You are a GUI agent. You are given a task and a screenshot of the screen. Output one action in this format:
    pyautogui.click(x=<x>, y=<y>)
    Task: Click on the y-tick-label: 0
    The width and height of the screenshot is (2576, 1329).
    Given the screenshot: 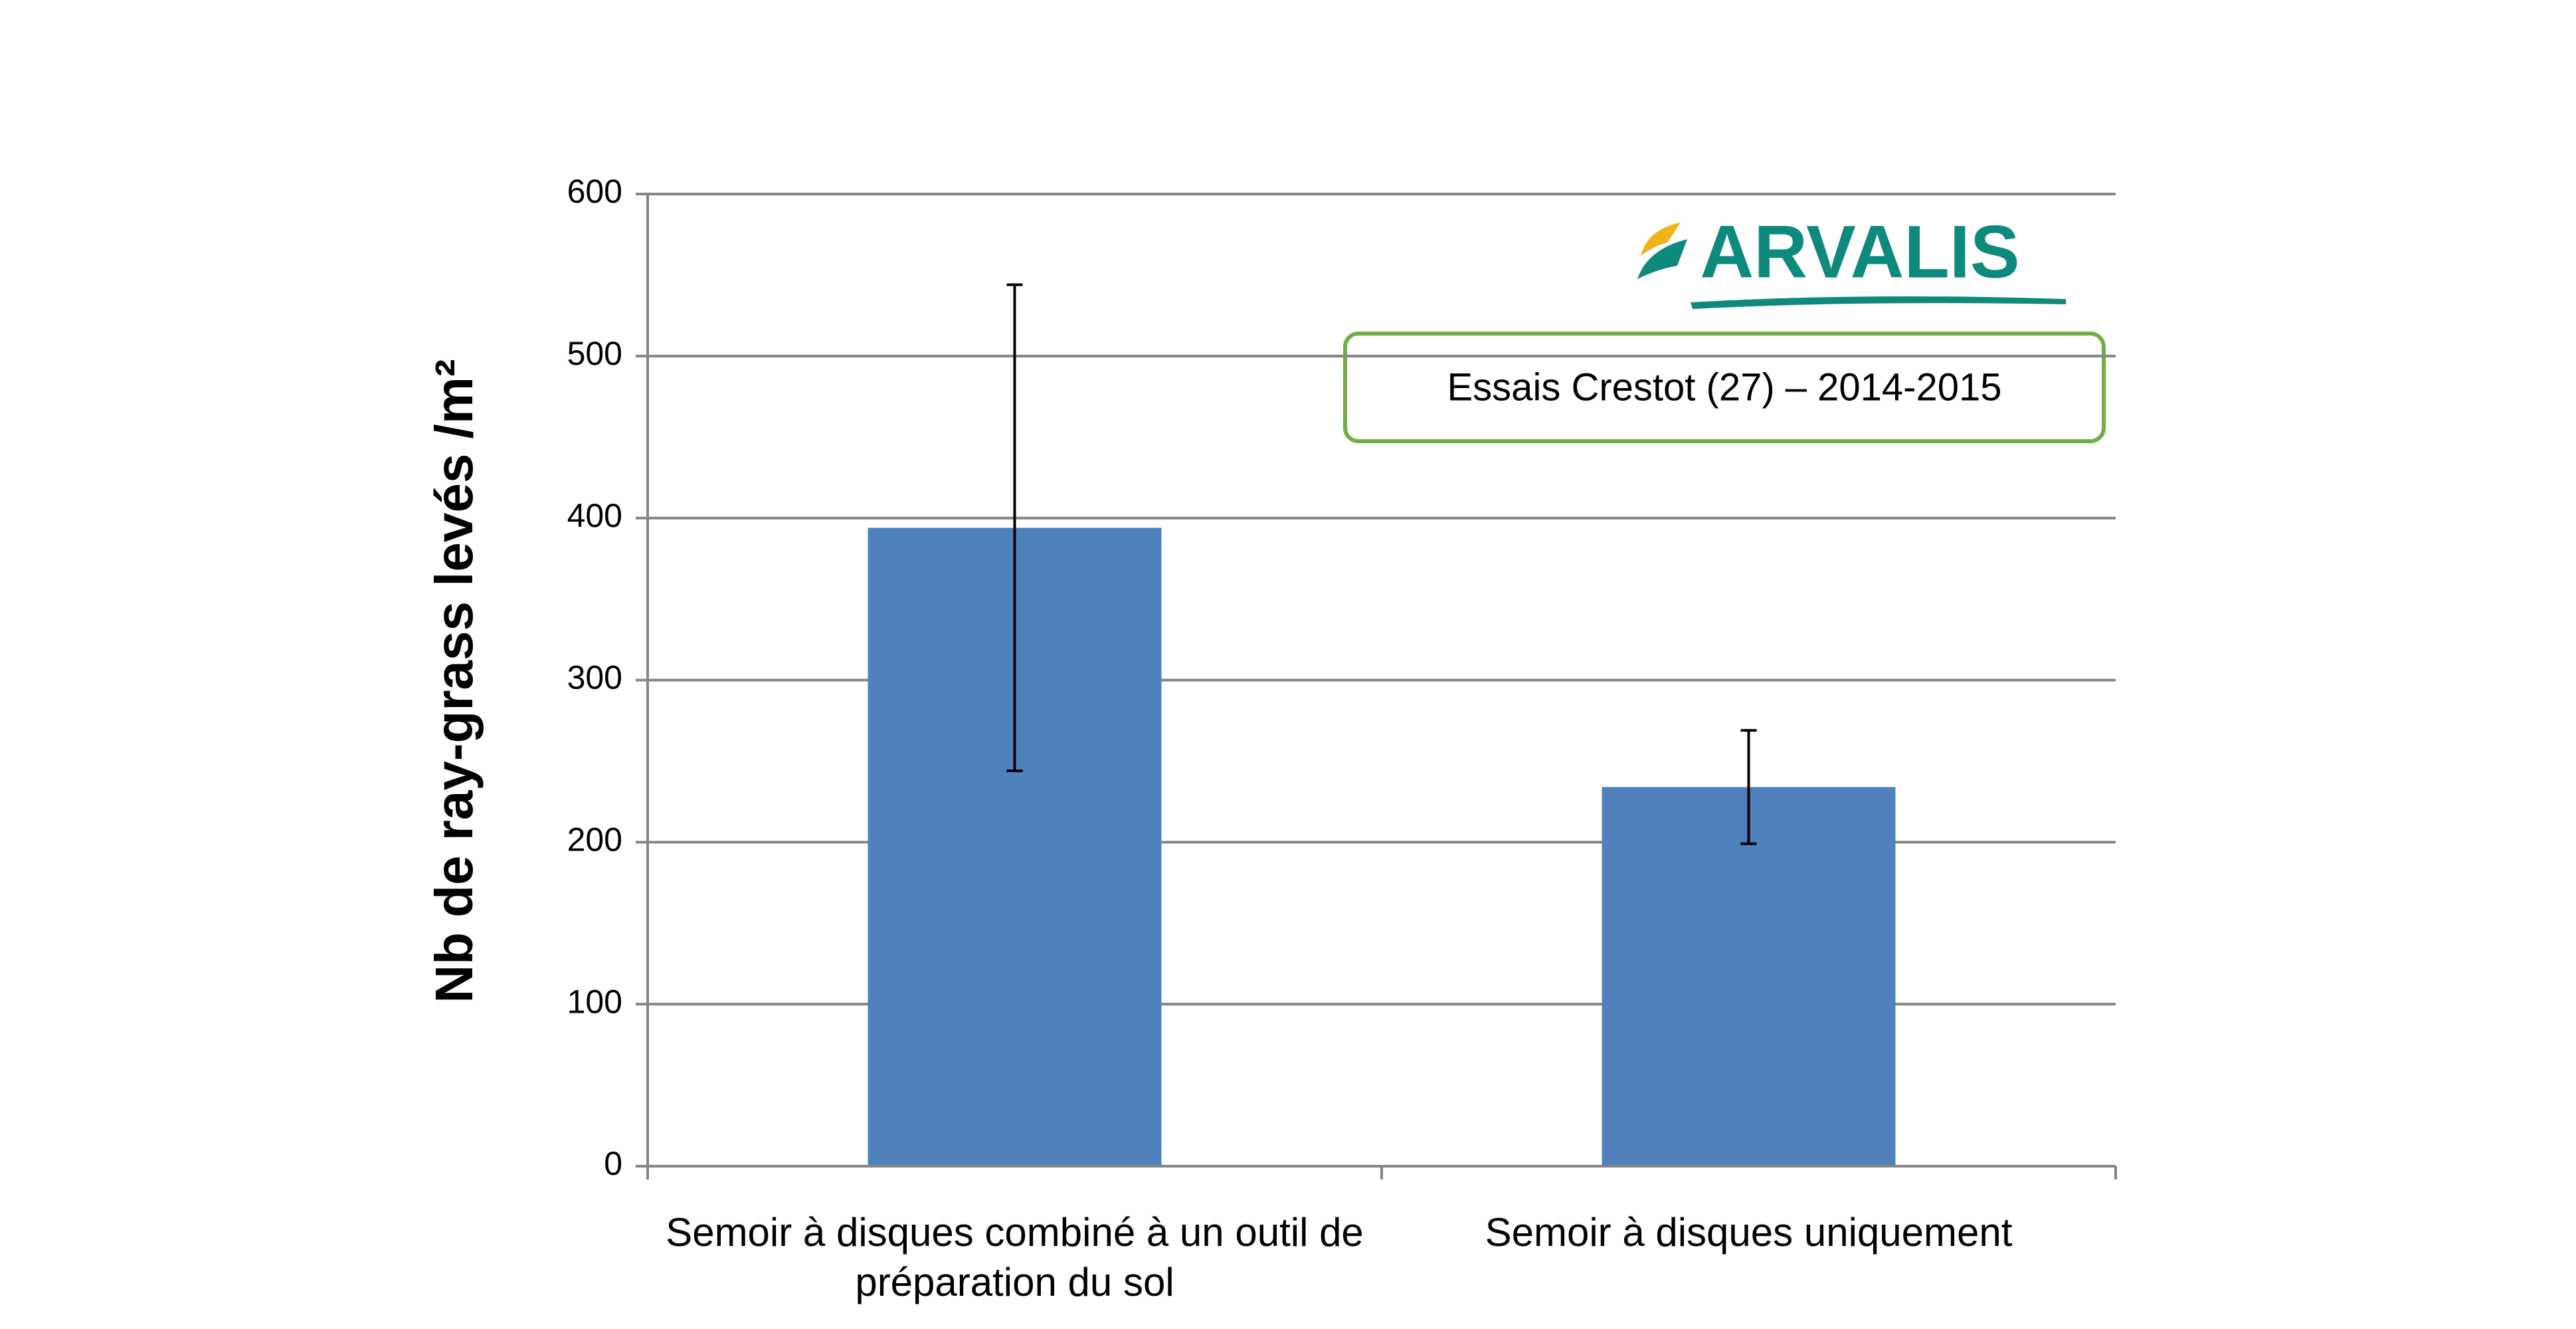 What is the action you would take?
    pyautogui.click(x=613, y=1163)
    